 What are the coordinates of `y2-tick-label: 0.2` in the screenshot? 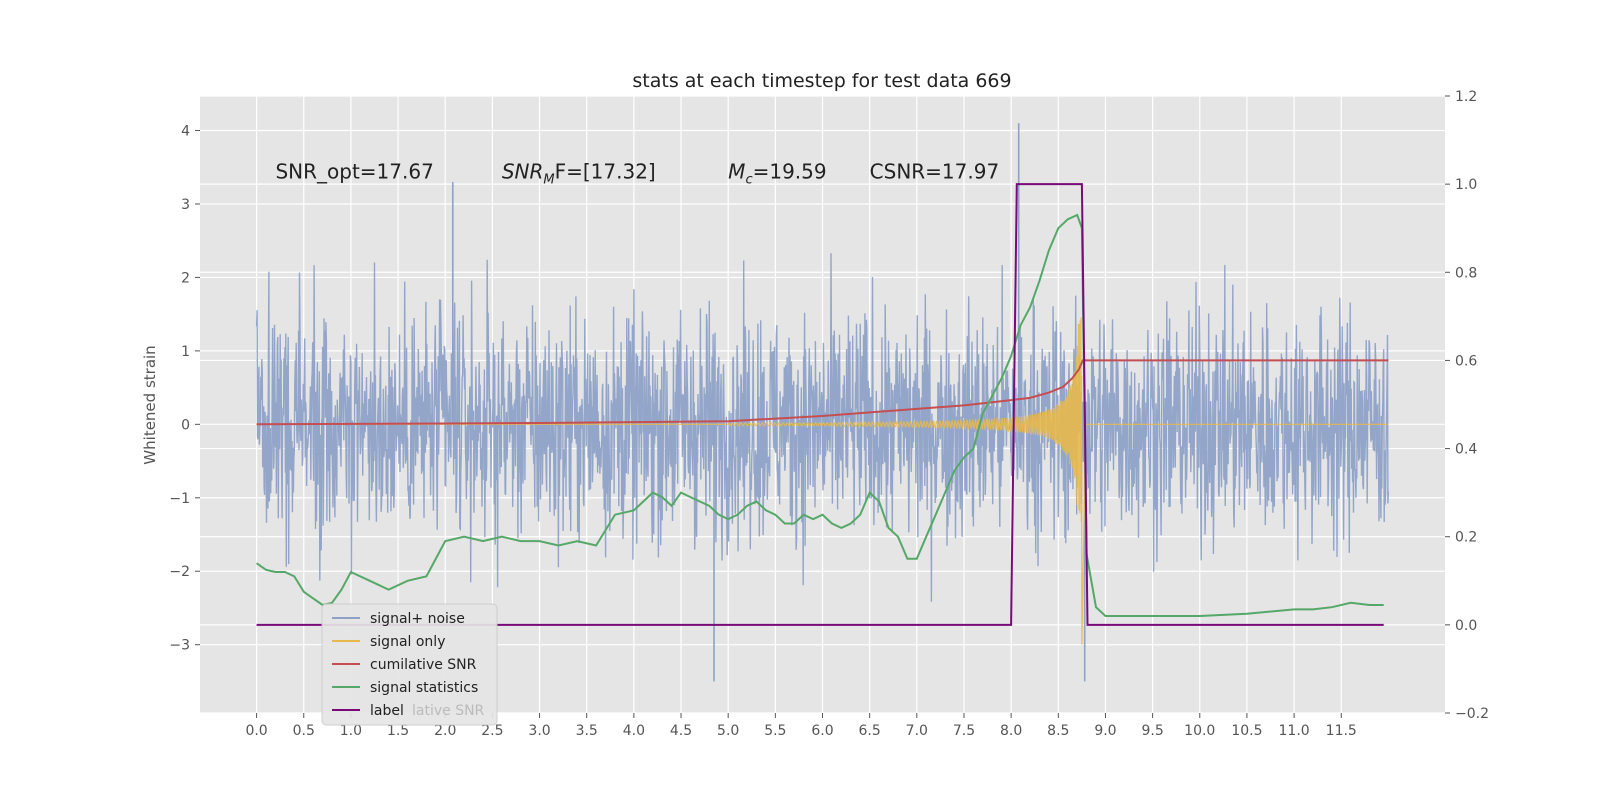 It's located at (1466, 538).